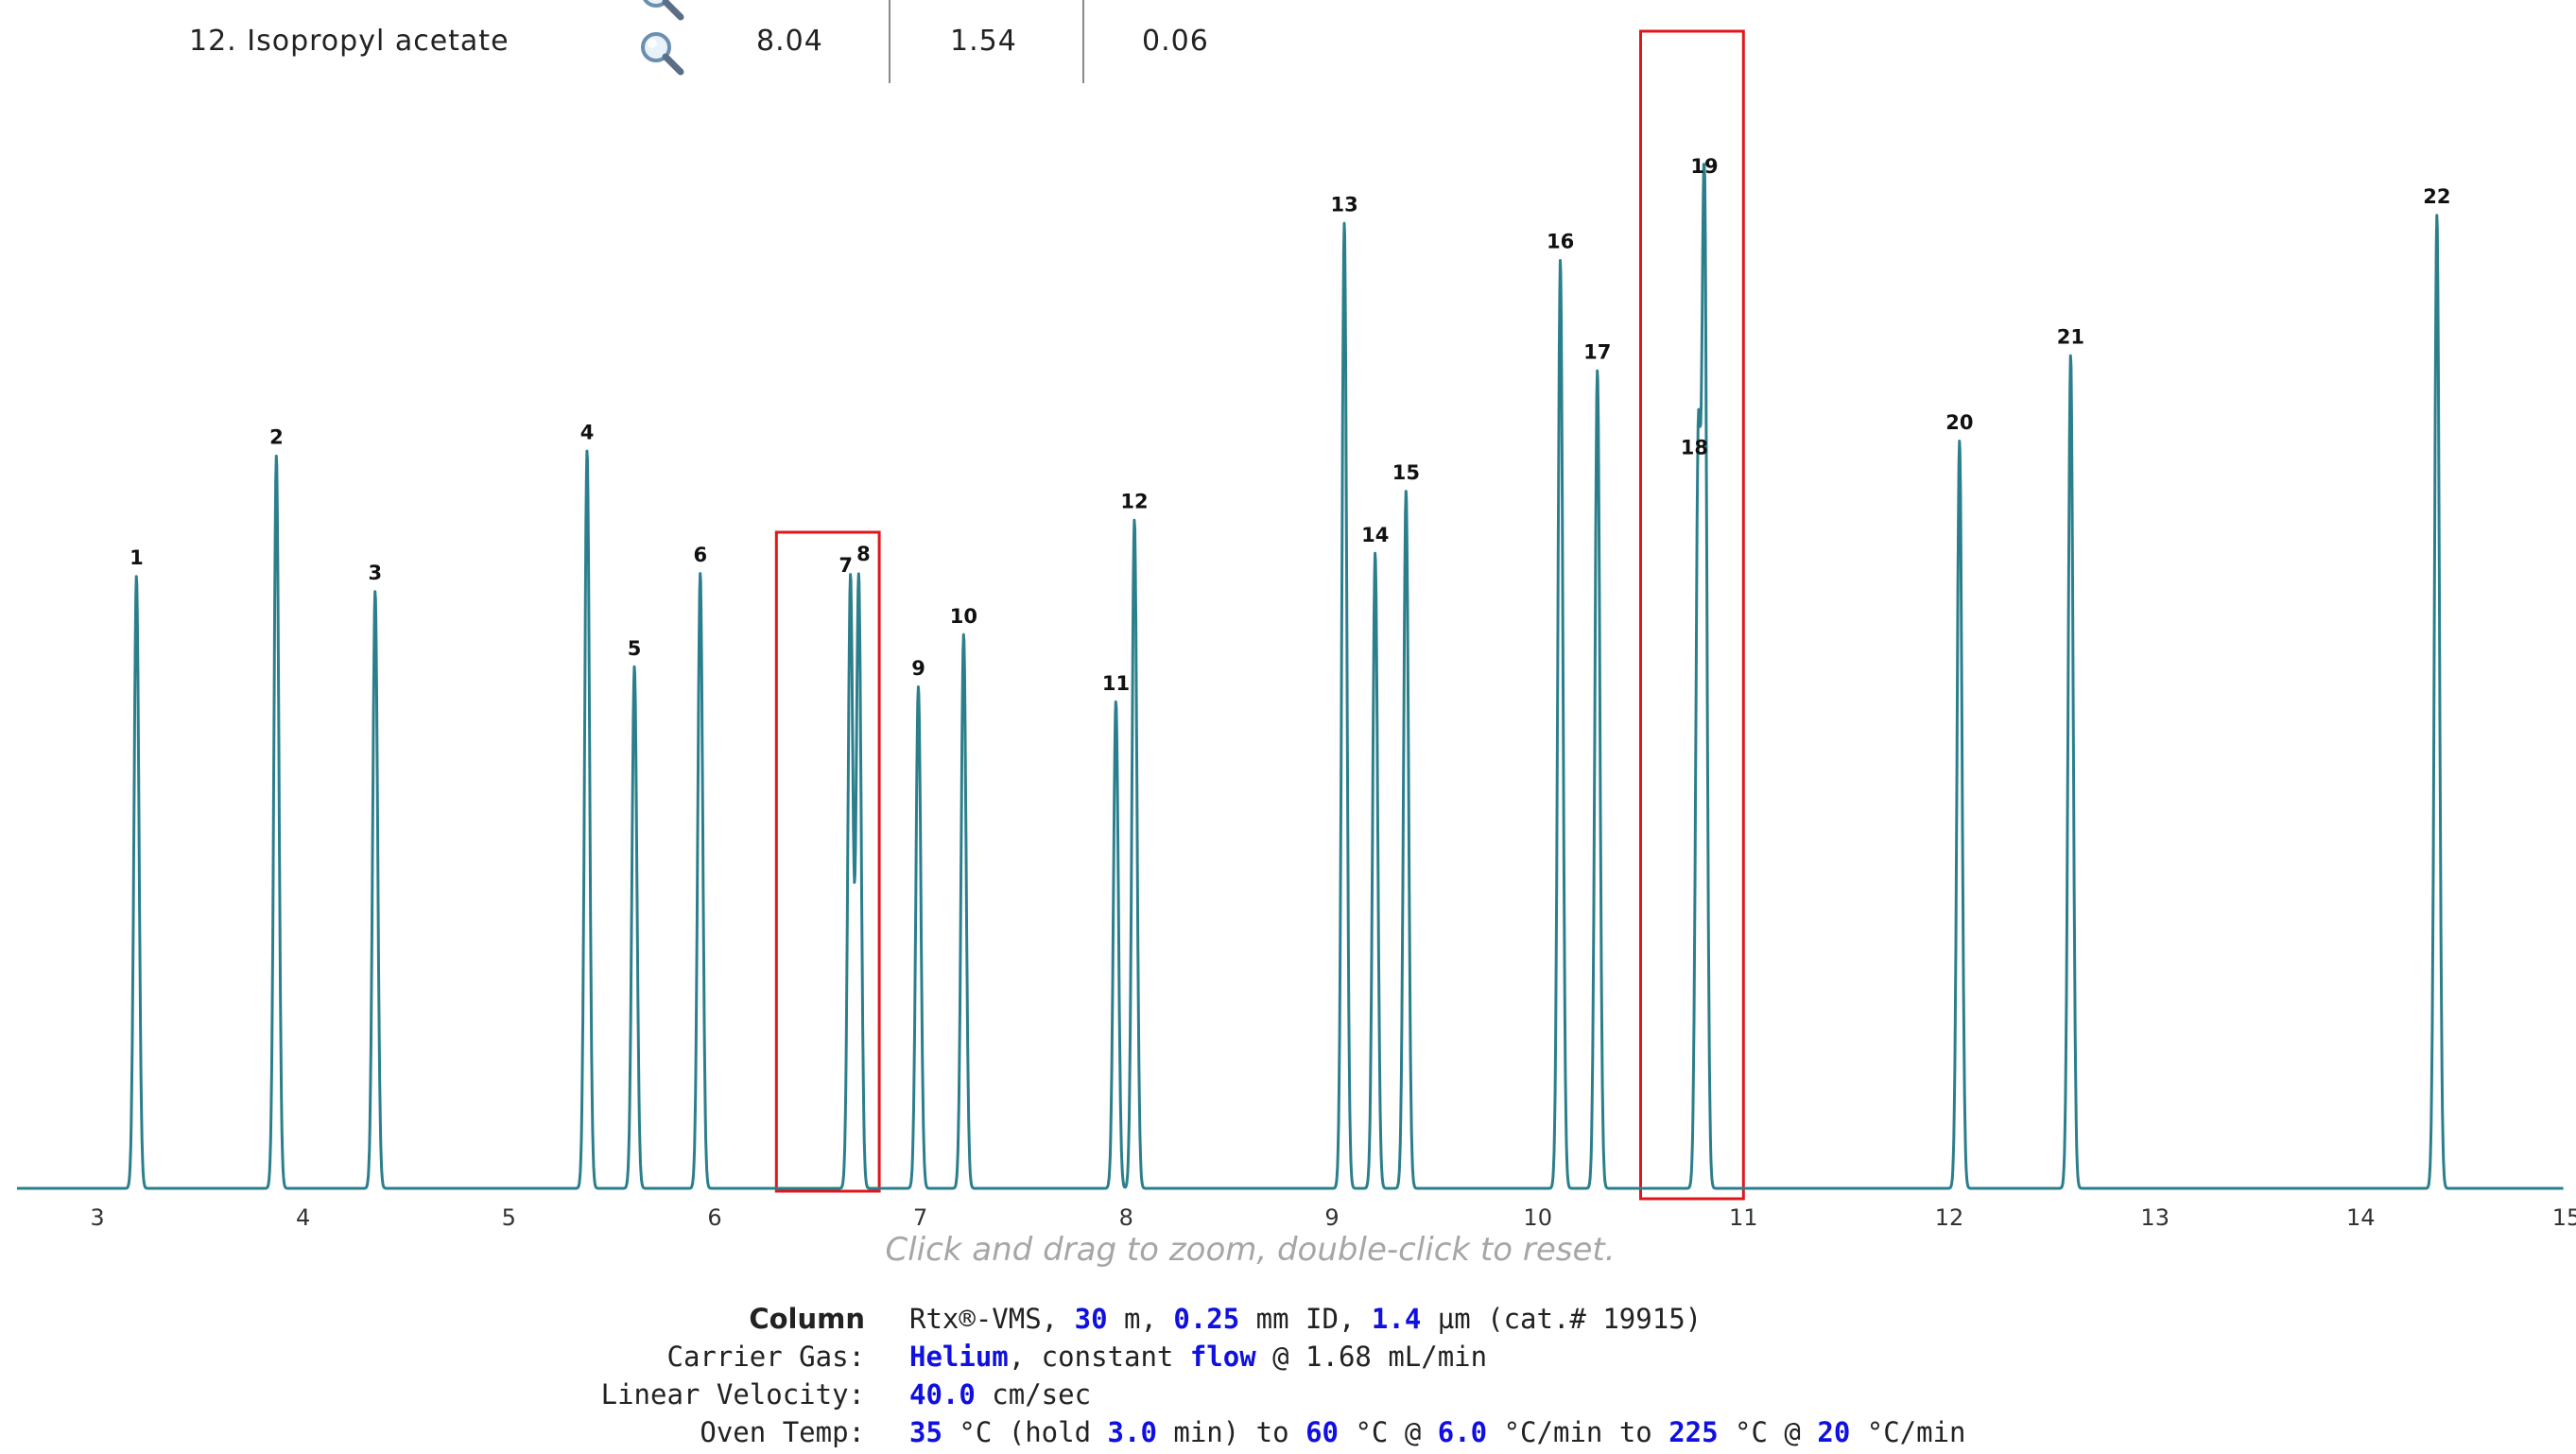  What do you see at coordinates (700, 555) in the screenshot?
I see `peak-label: 6` at bounding box center [700, 555].